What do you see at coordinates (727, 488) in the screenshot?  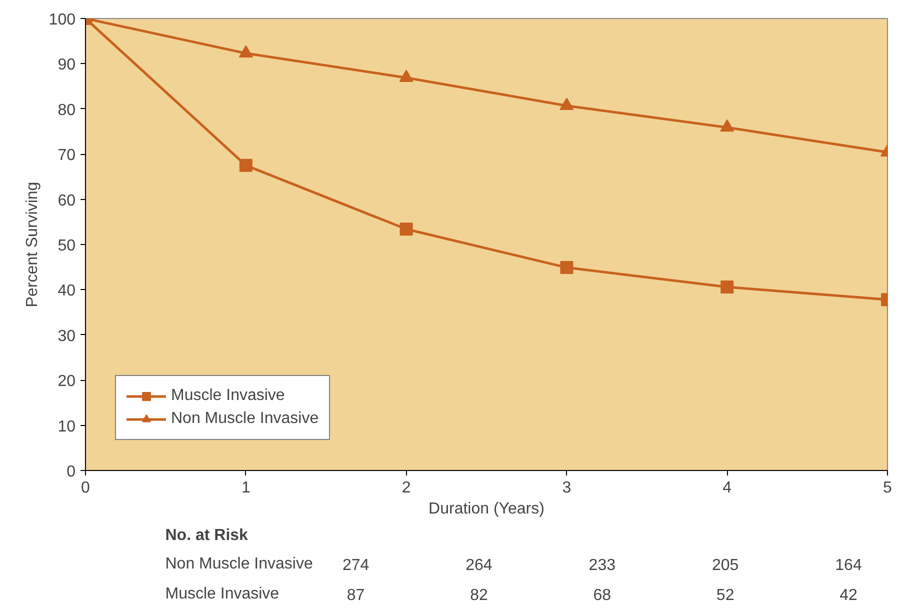 I see `x-tick-label: 4` at bounding box center [727, 488].